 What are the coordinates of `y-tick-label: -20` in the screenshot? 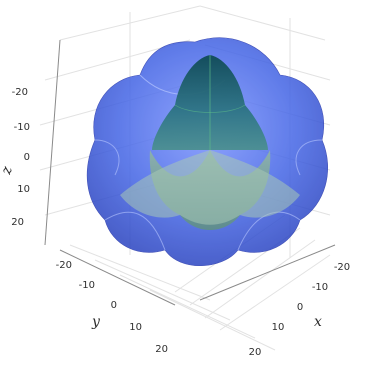 It's located at (64, 265).